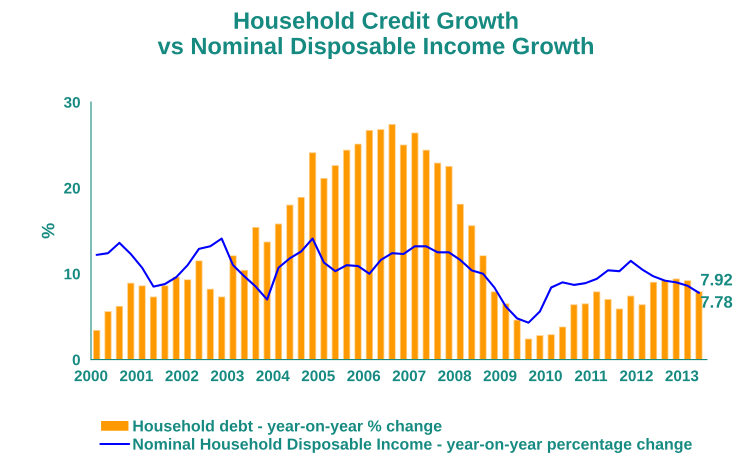  What do you see at coordinates (48, 230) in the screenshot?
I see `y-axis-title: %` at bounding box center [48, 230].